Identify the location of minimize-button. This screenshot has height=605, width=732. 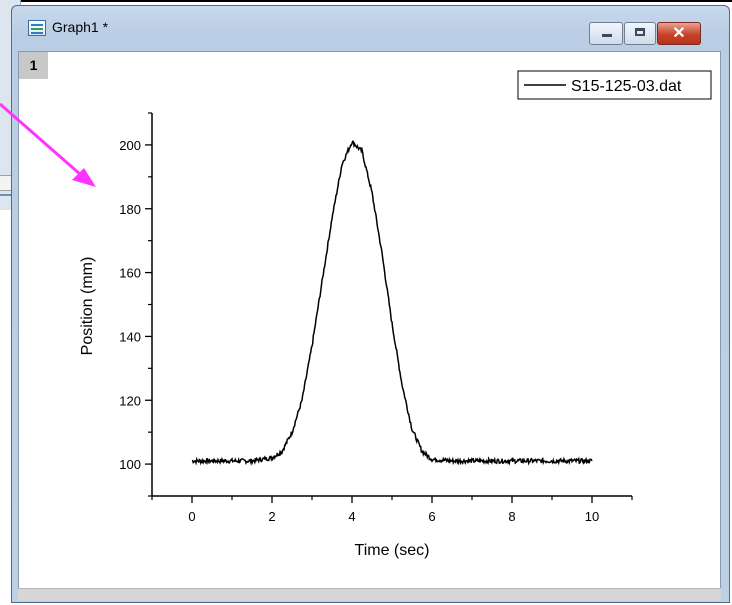
(606, 33).